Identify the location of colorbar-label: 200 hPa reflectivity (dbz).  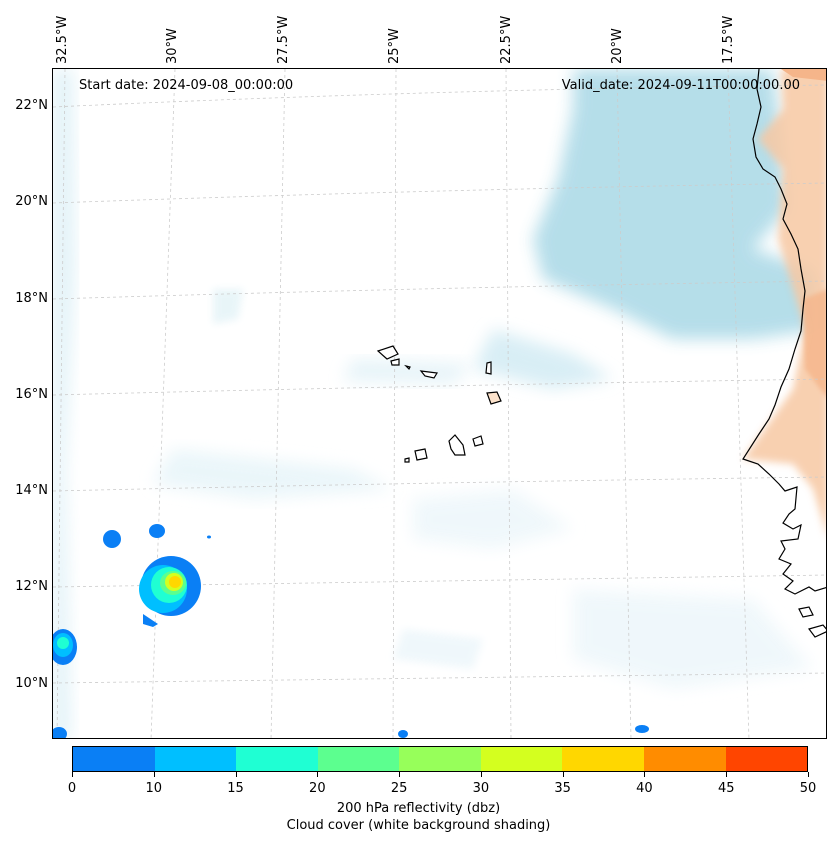
(418, 808).